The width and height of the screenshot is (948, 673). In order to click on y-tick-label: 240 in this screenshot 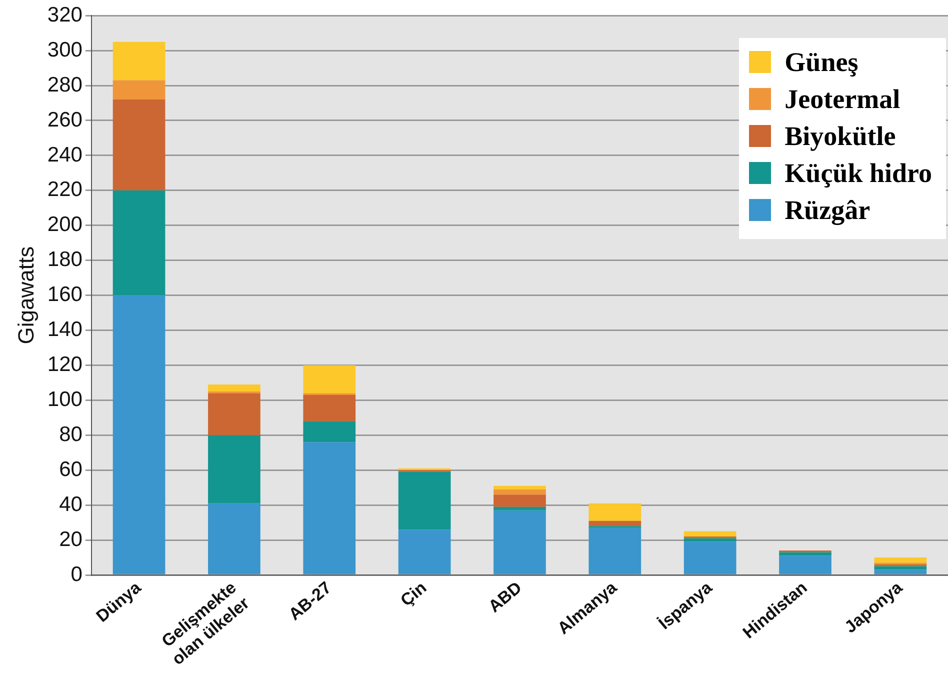, I will do `click(64, 154)`.